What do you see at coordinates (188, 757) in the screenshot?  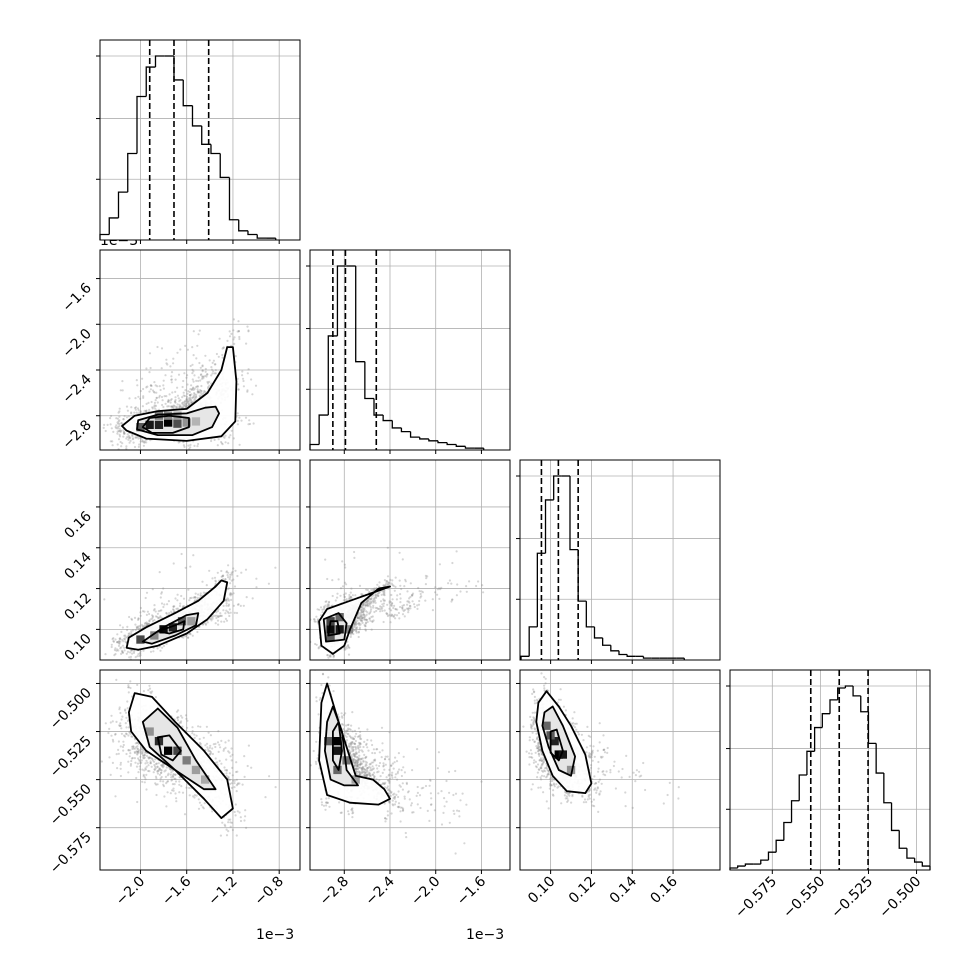 I see `panel-content` at bounding box center [188, 757].